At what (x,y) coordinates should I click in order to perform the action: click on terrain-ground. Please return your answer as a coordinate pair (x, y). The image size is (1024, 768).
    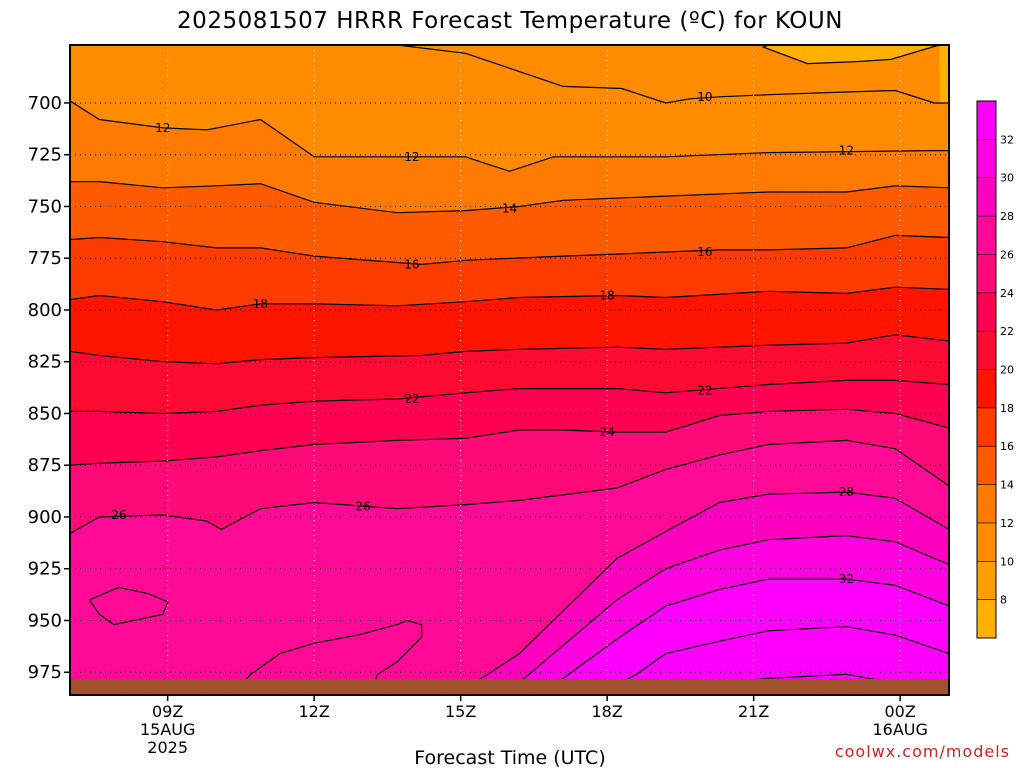
    Looking at the image, I should click on (509, 687).